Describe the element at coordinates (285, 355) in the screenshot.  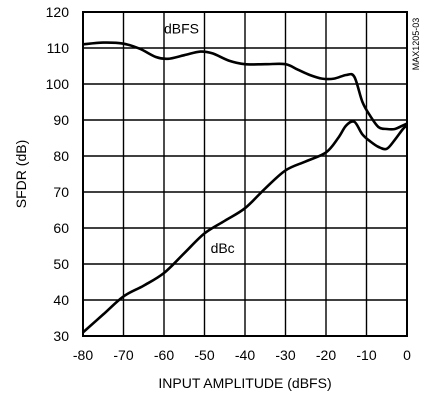
I see `x-tick-label: -30` at that location.